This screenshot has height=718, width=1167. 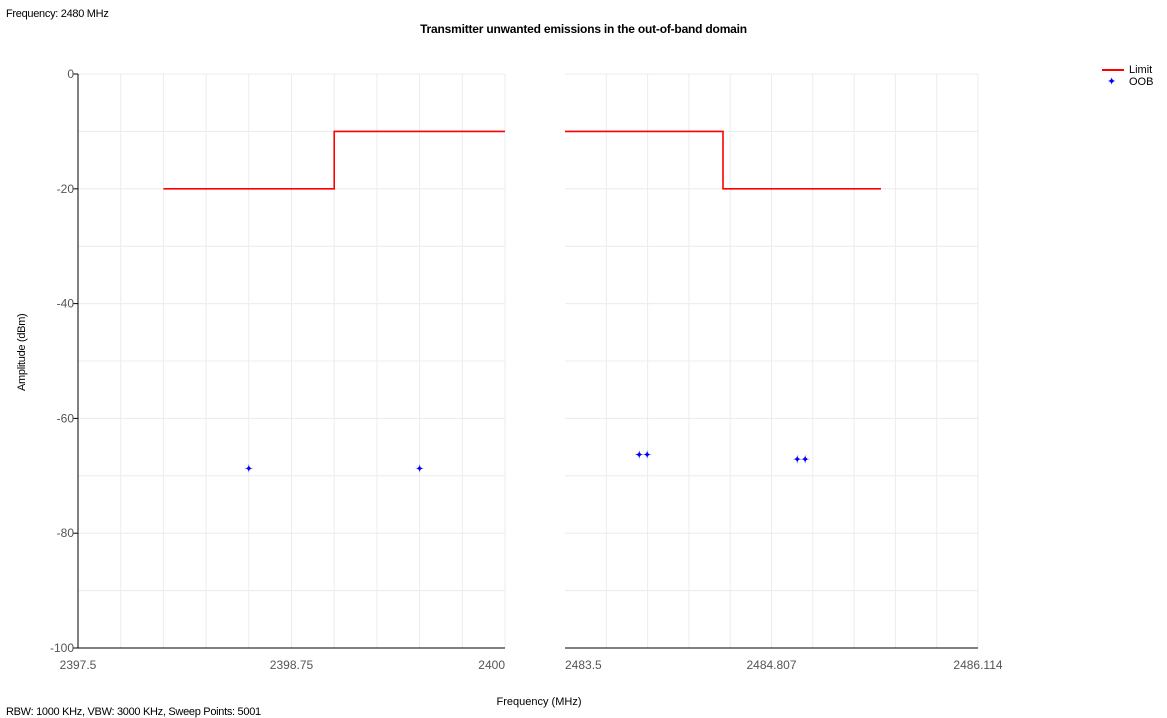 I want to click on chart-legend: Limit ✦ OOB, so click(x=1126, y=76).